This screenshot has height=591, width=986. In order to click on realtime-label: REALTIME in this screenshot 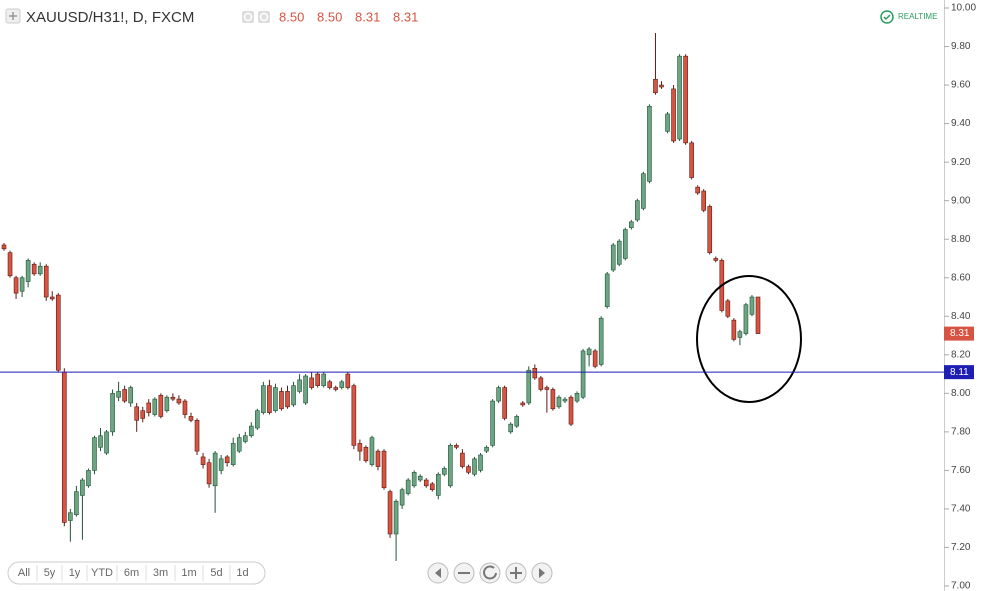, I will do `click(917, 16)`.